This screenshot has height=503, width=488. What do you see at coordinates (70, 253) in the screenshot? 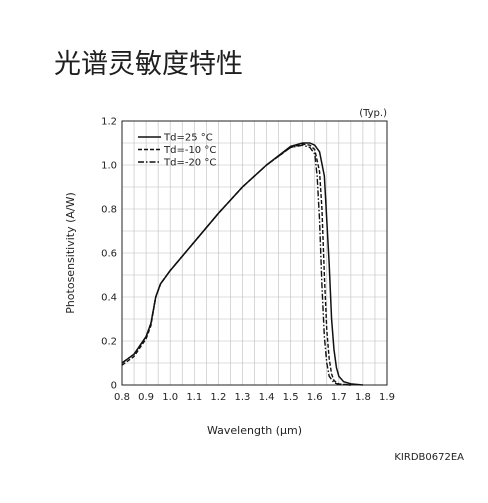
I see `y-axis-label: Photosensitivity (A/W)` at bounding box center [70, 253].